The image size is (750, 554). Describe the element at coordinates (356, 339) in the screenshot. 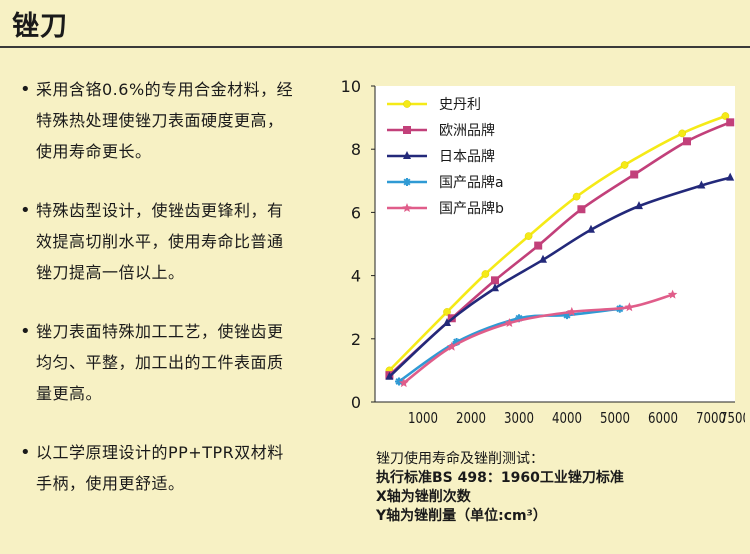

I see `y-tick-label: 2` at that location.